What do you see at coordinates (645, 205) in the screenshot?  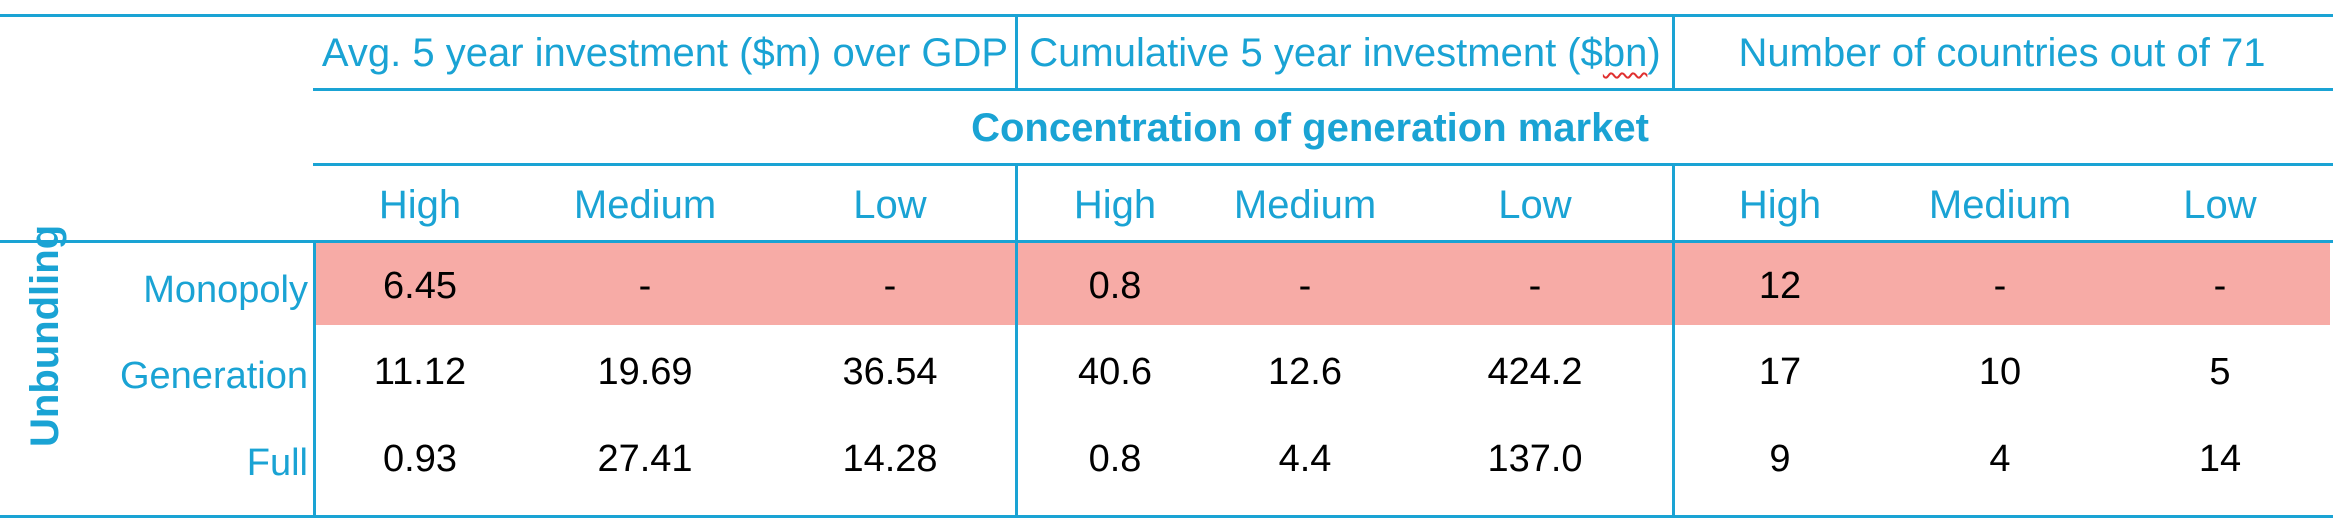 I see `column-header-medium-1: Medium` at bounding box center [645, 205].